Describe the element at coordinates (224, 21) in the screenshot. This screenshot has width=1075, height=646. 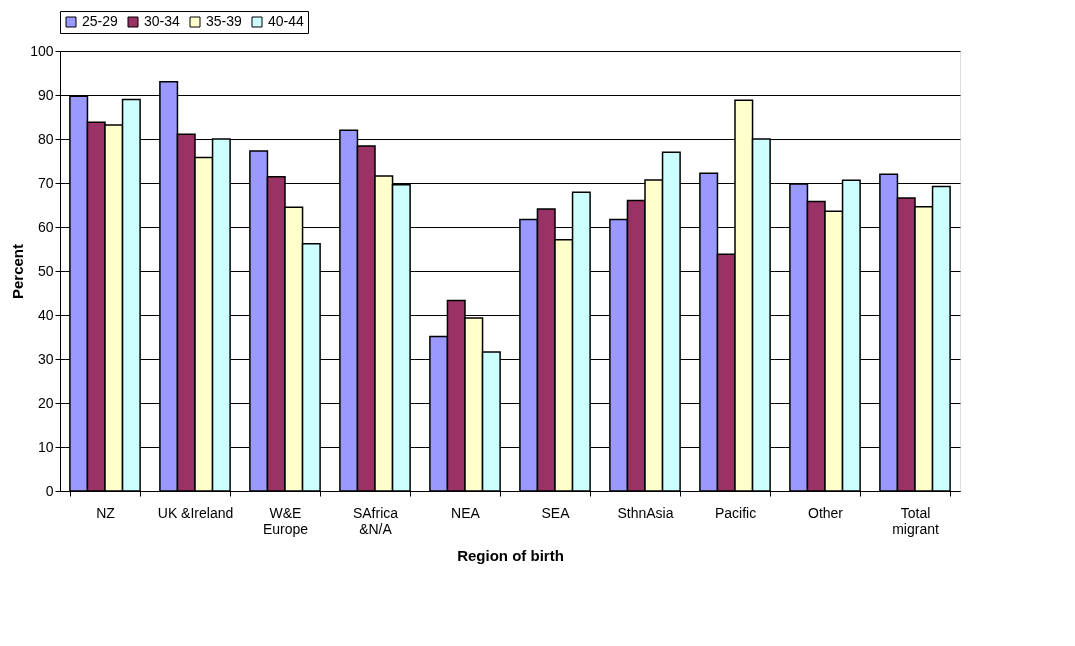
I see `legend-label: 35-39` at that location.